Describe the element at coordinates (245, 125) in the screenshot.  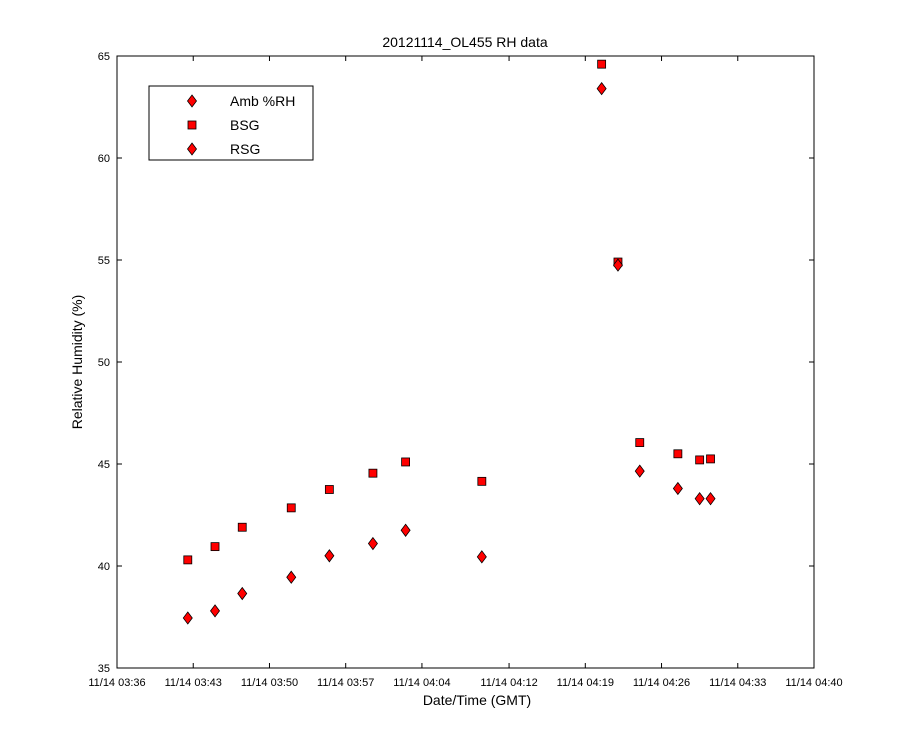
I see `legend-label-bsg: BSG` at that location.